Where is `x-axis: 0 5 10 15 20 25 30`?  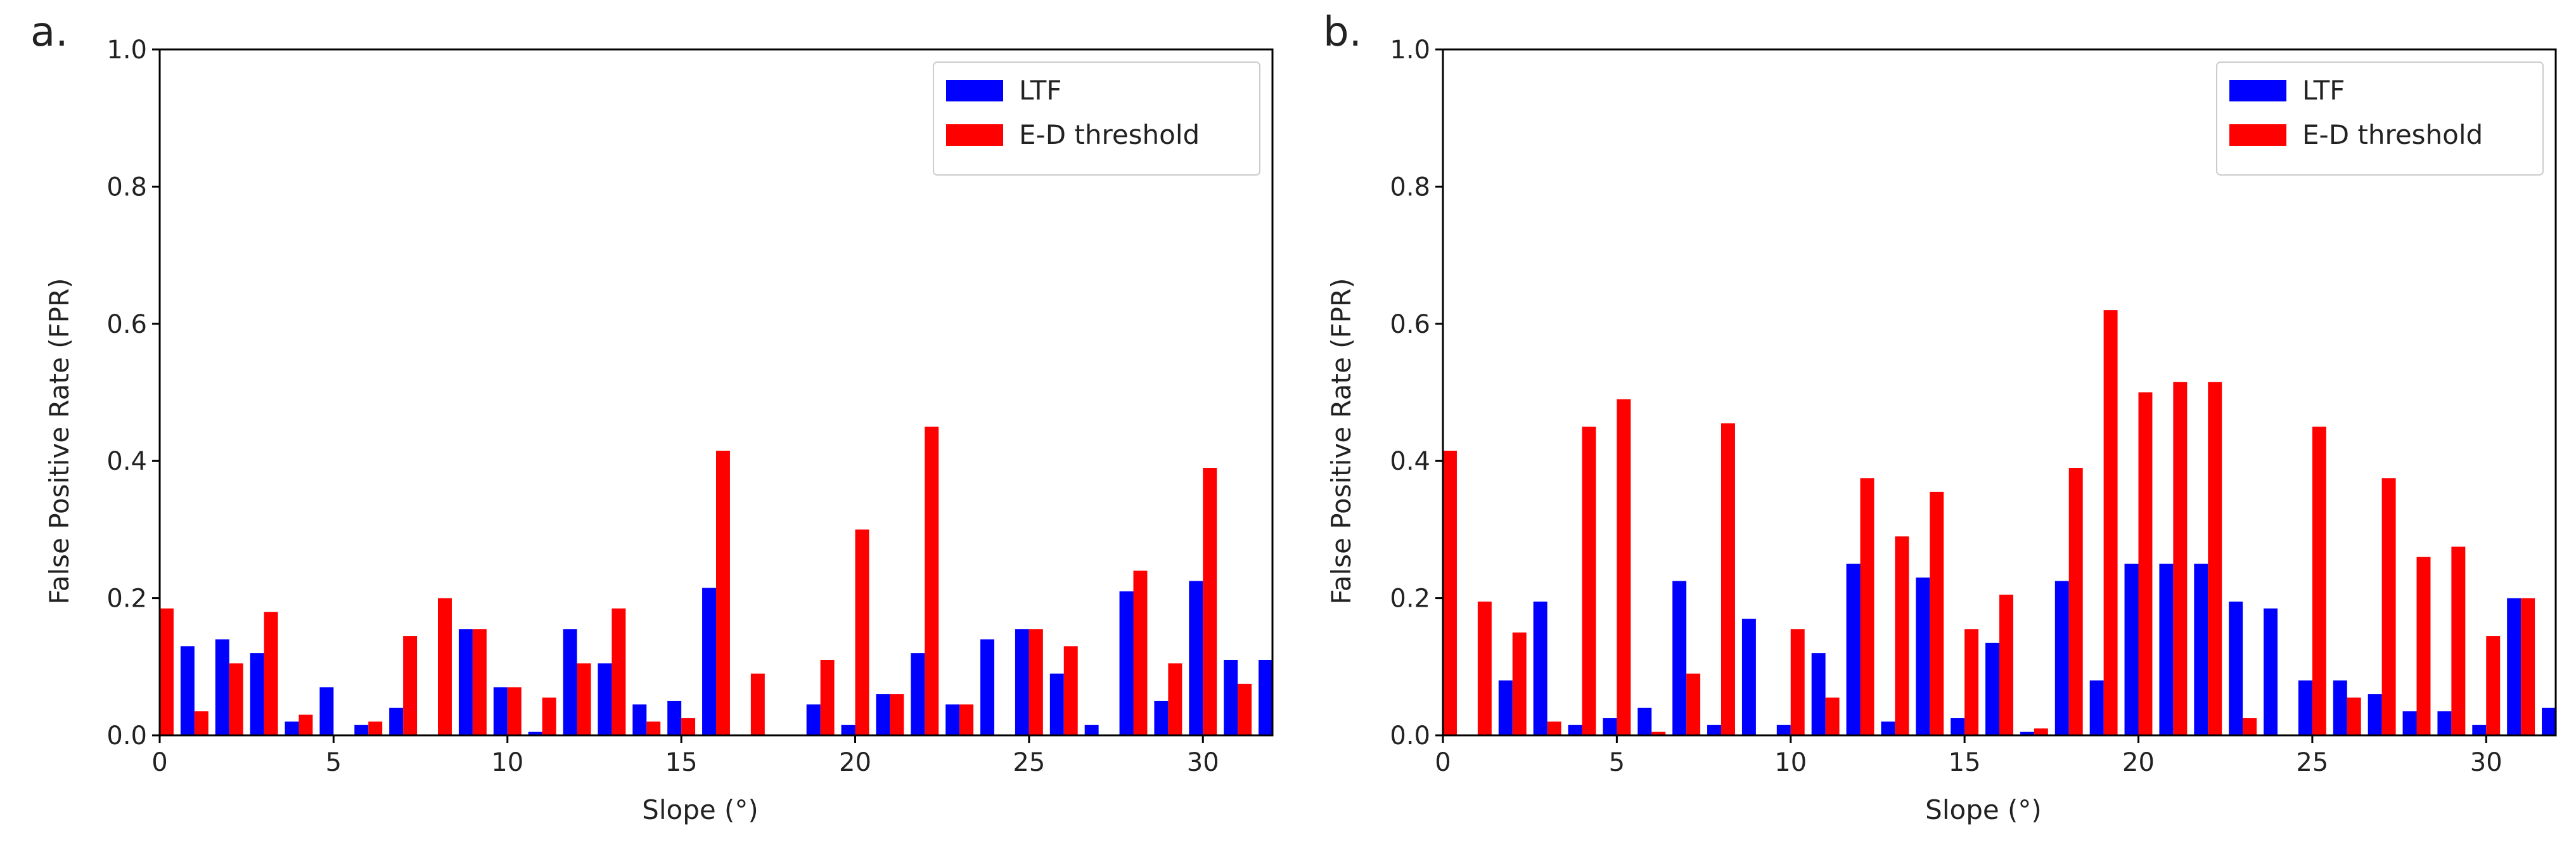
x-axis: 0 5 10 15 20 25 30 is located at coordinates (1968, 756).